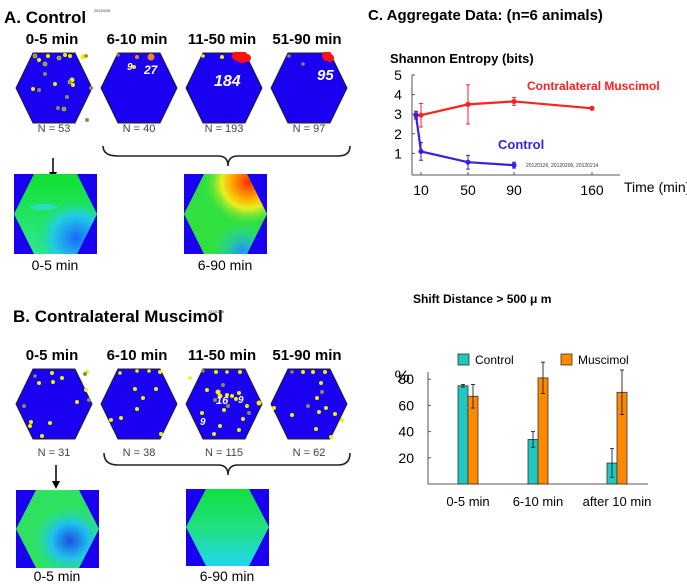 This screenshot has height=588, width=687. Describe the element at coordinates (398, 114) in the screenshot. I see `y-tick-label: 3` at that location.